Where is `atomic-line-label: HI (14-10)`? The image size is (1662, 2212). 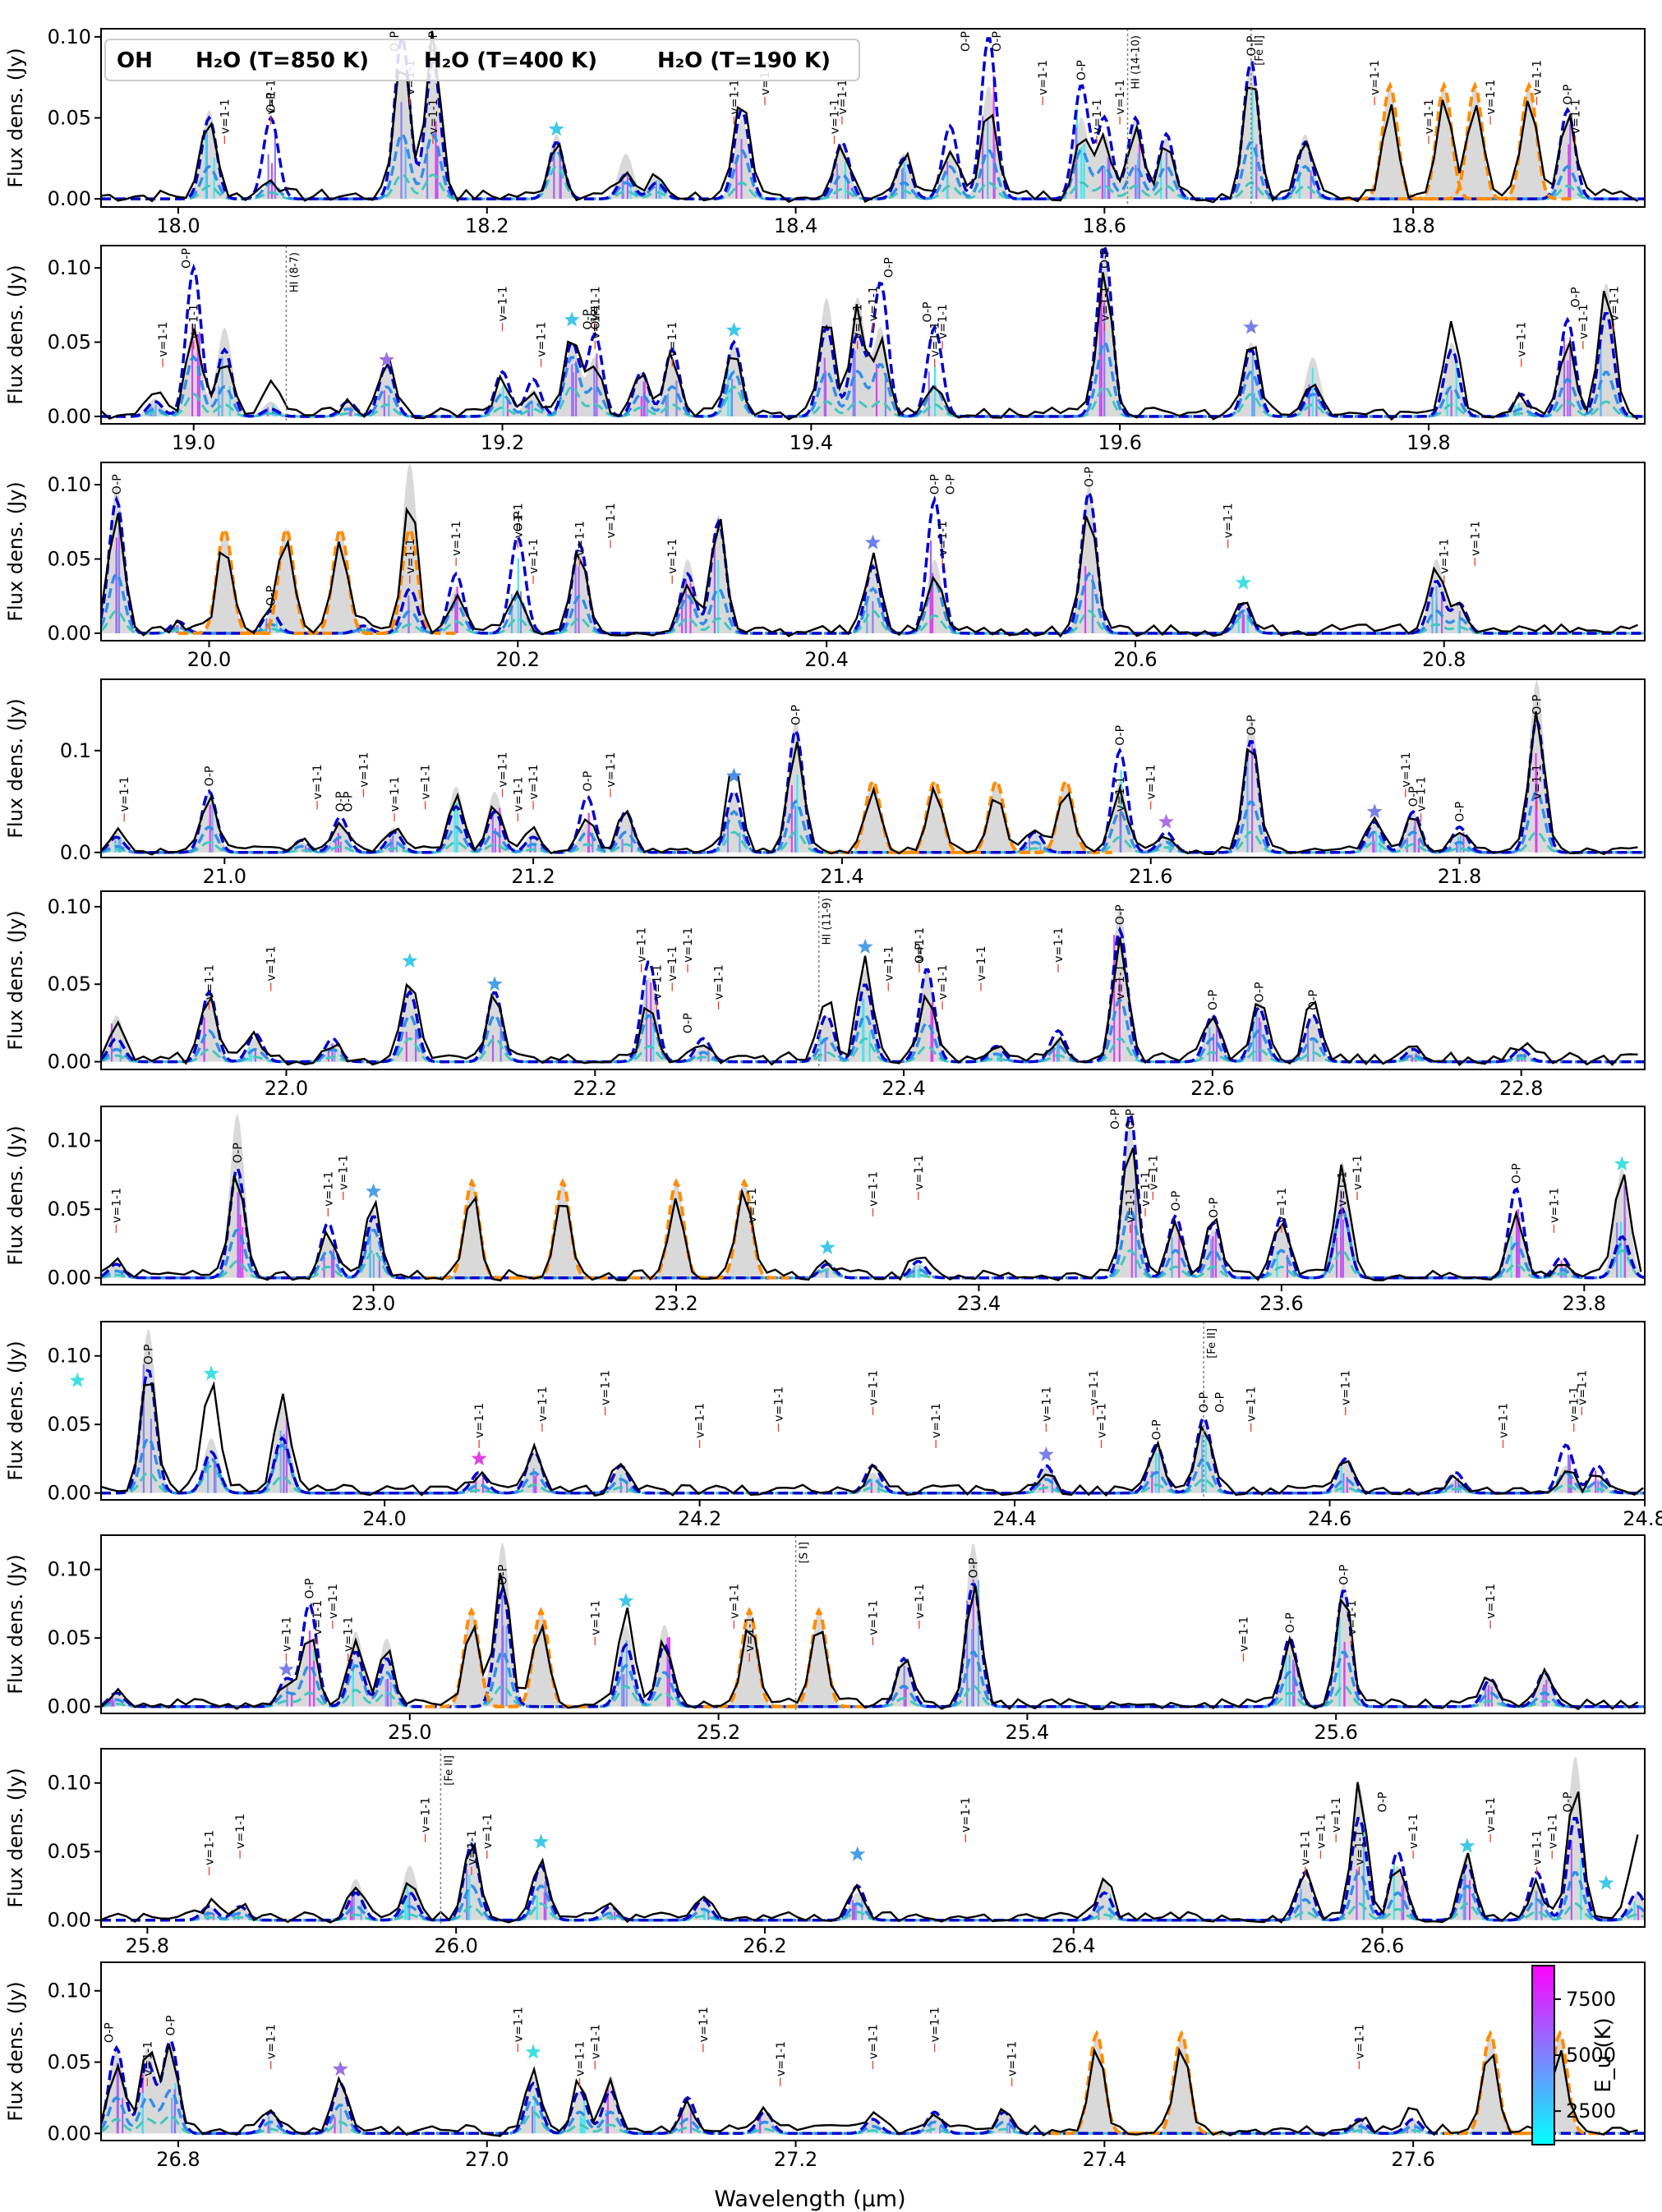 atomic-line-label: HI (14-10) is located at coordinates (1136, 62).